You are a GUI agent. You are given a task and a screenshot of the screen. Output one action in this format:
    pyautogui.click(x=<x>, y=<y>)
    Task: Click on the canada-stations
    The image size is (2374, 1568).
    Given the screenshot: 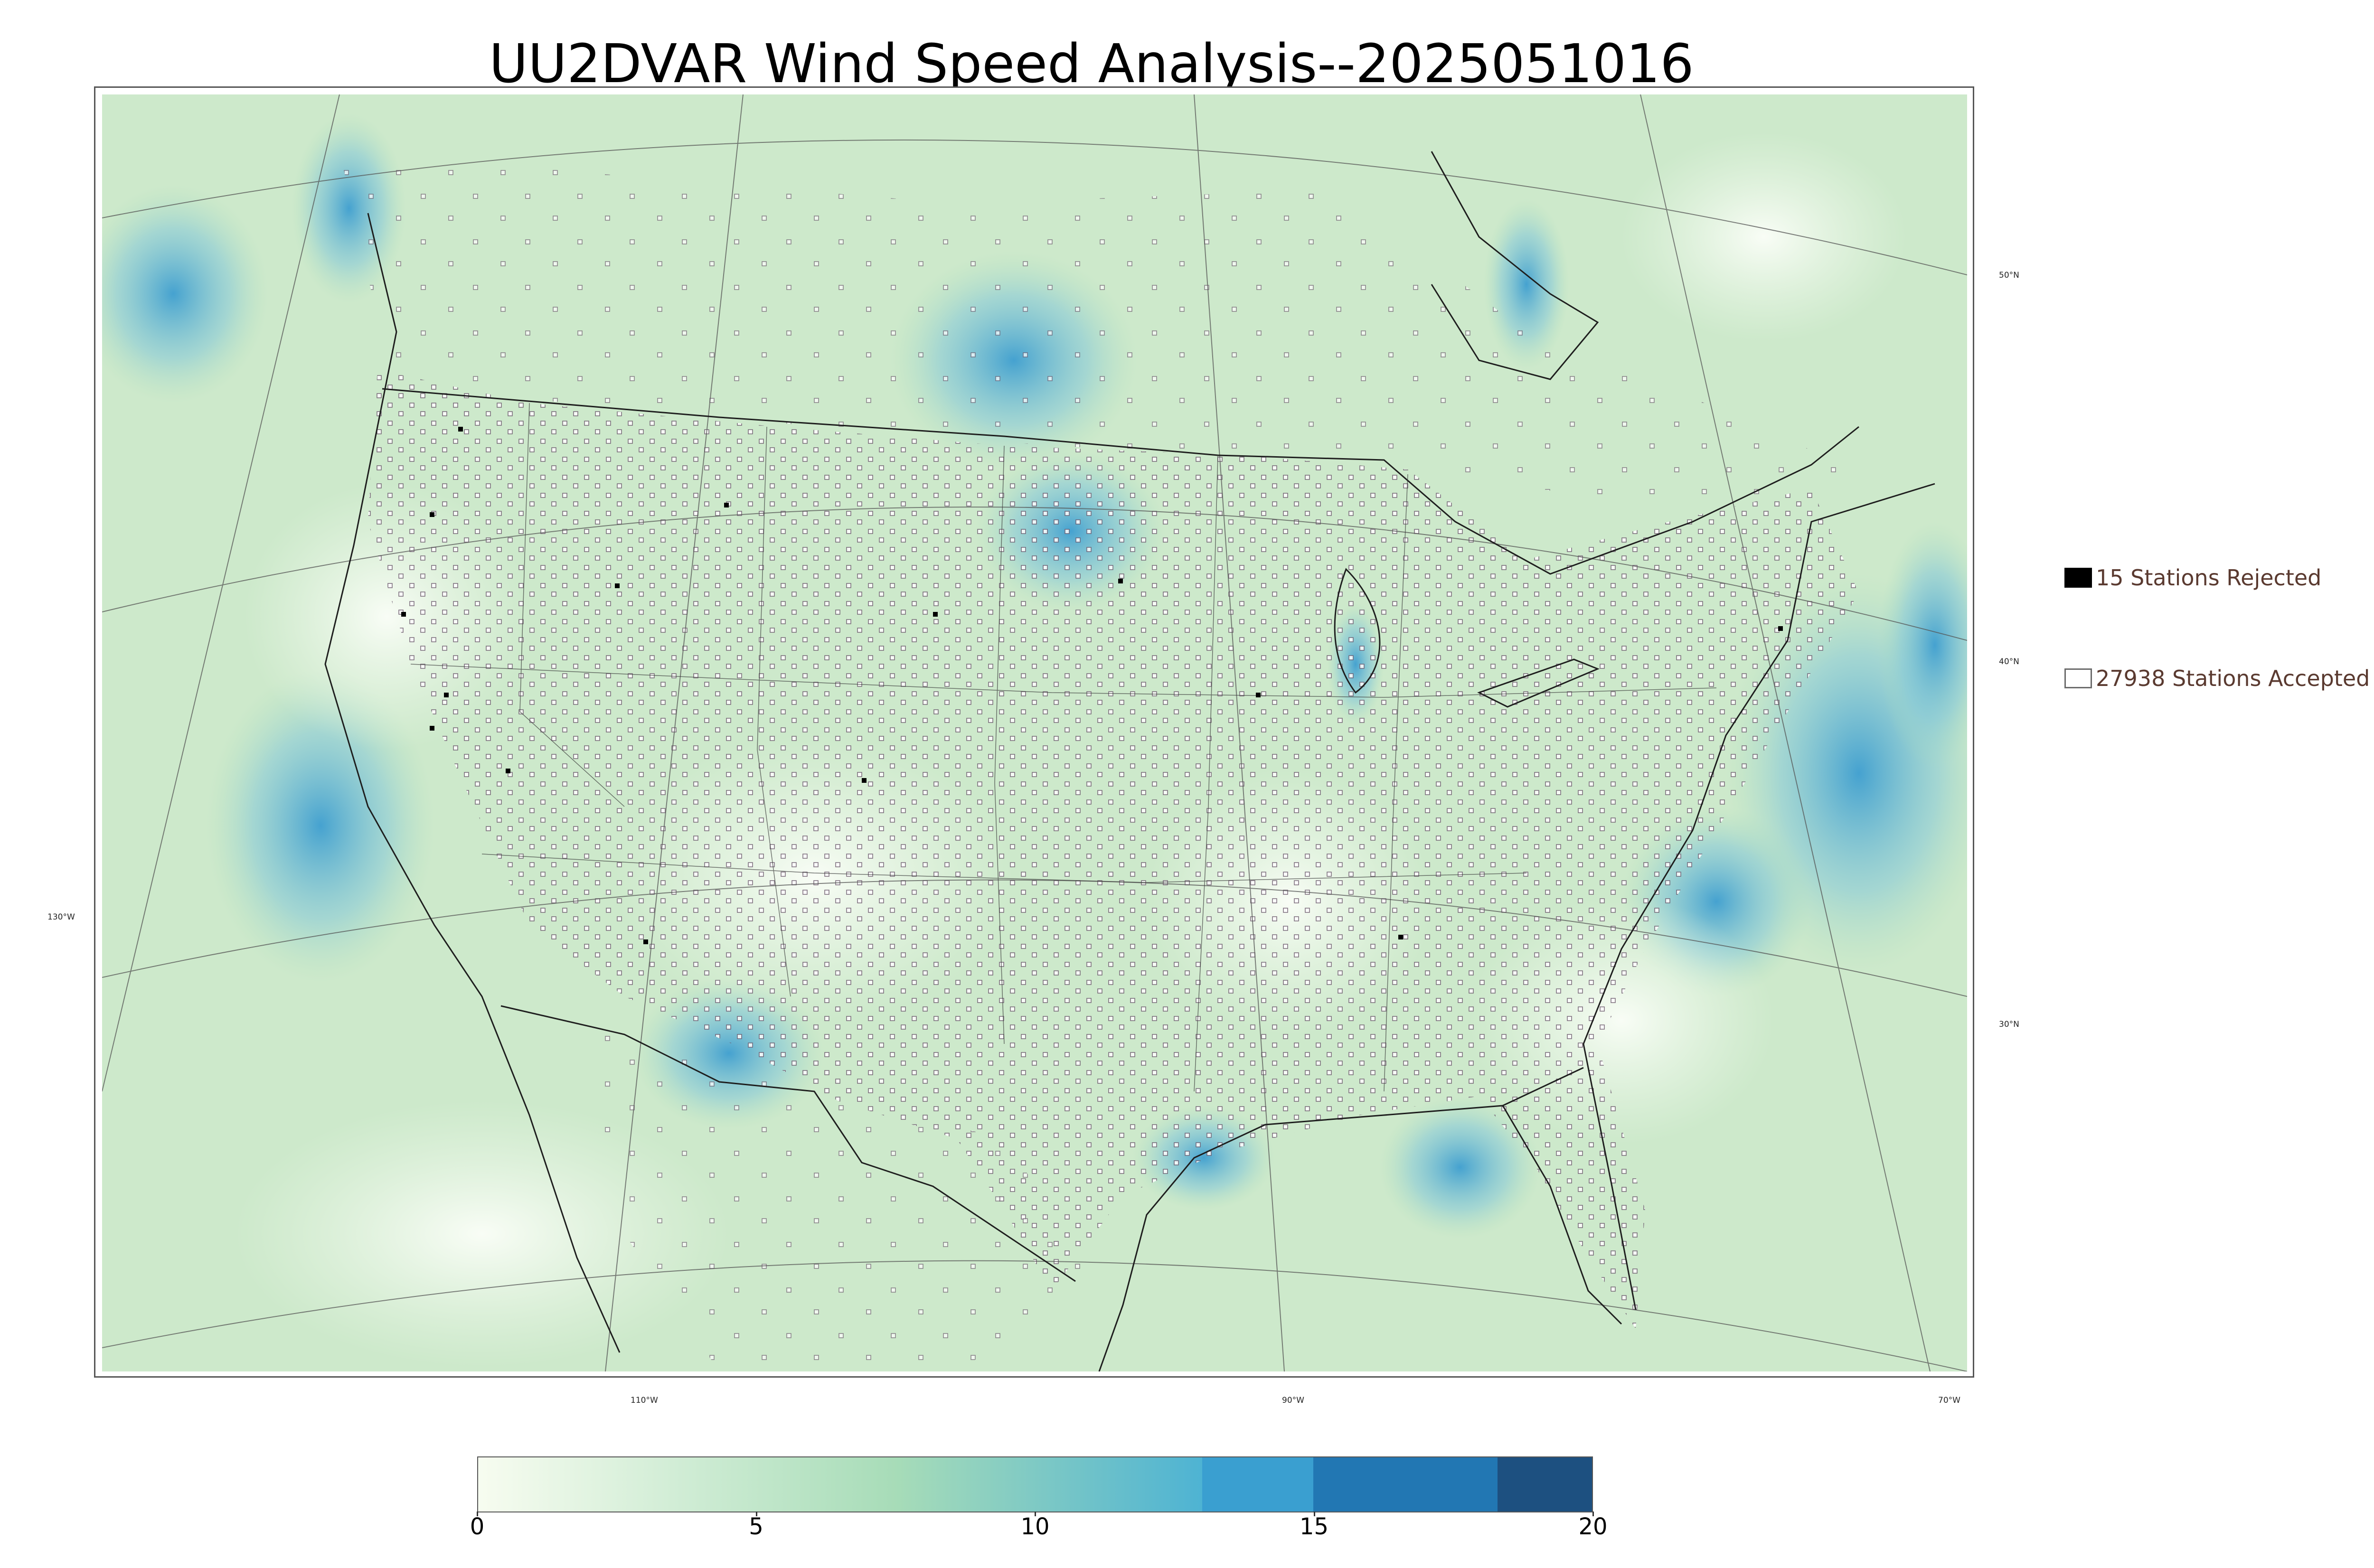 What is the action you would take?
    pyautogui.click(x=1099, y=332)
    